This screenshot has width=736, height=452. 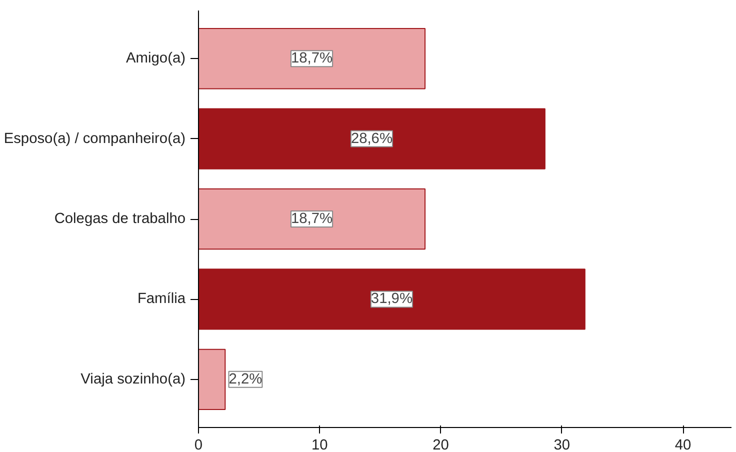 What do you see at coordinates (120, 219) in the screenshot?
I see `y-tick-label: Colegas de trabalho` at bounding box center [120, 219].